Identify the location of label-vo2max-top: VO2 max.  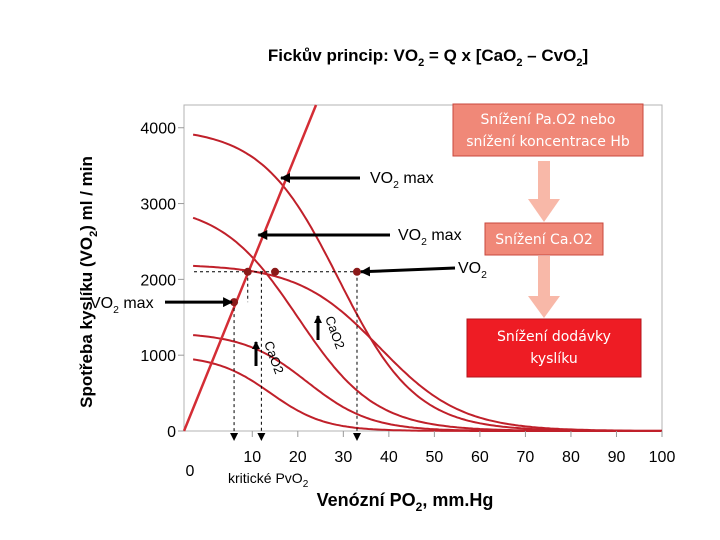
(402, 180).